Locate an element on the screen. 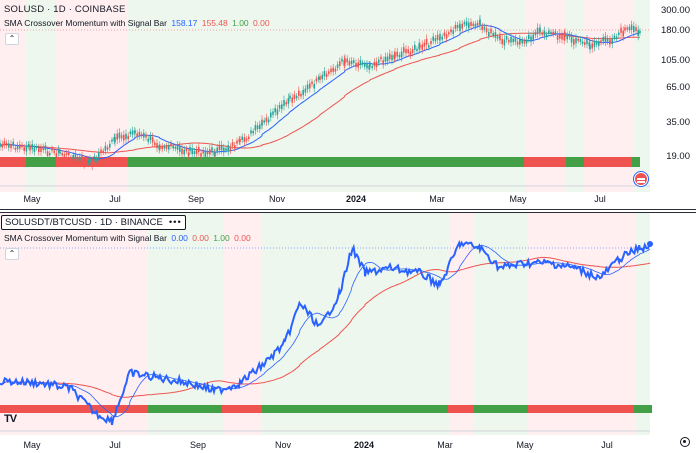 This screenshot has height=453, width=696. bottom-background-zone is located at coordinates (74, 324).